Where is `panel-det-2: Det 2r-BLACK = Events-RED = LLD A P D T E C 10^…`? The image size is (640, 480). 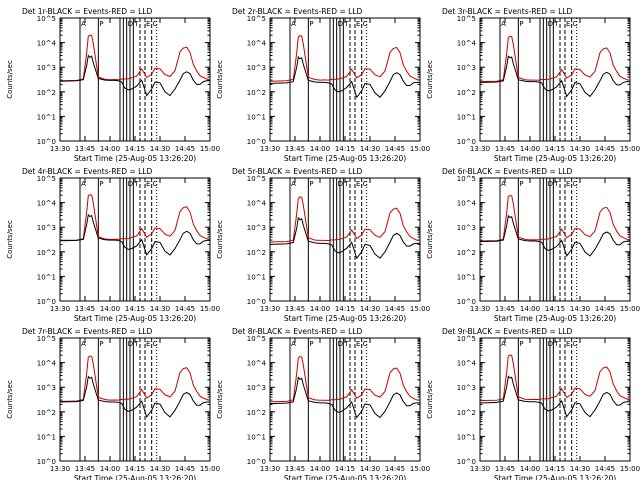 panel-det-2: Det 2r-BLACK = Events-RED = LLD A P D T E C 10^… is located at coordinates (323, 85).